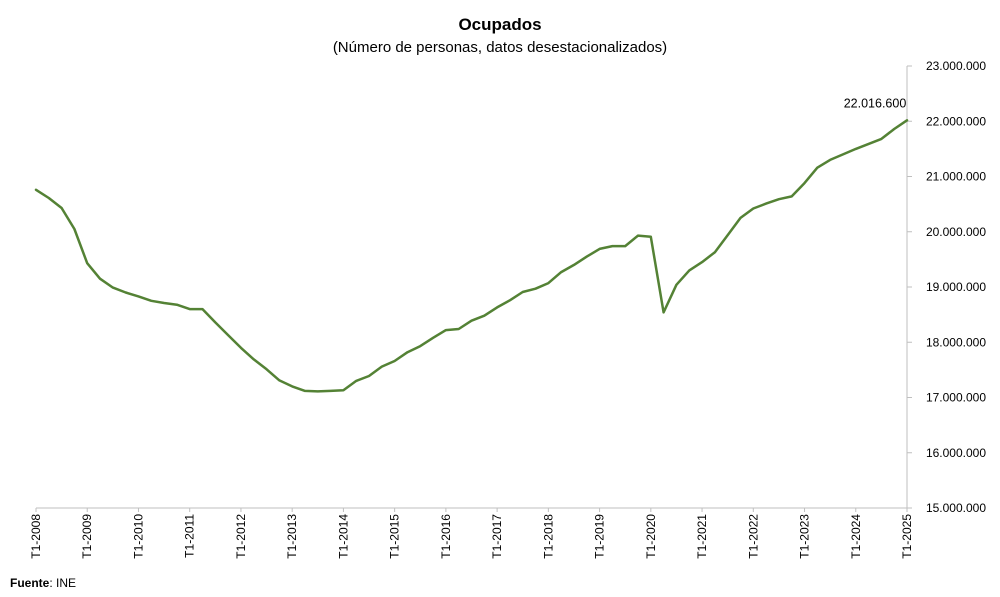  Describe the element at coordinates (36, 536) in the screenshot. I see `x-tick-label: T1-2008` at that location.